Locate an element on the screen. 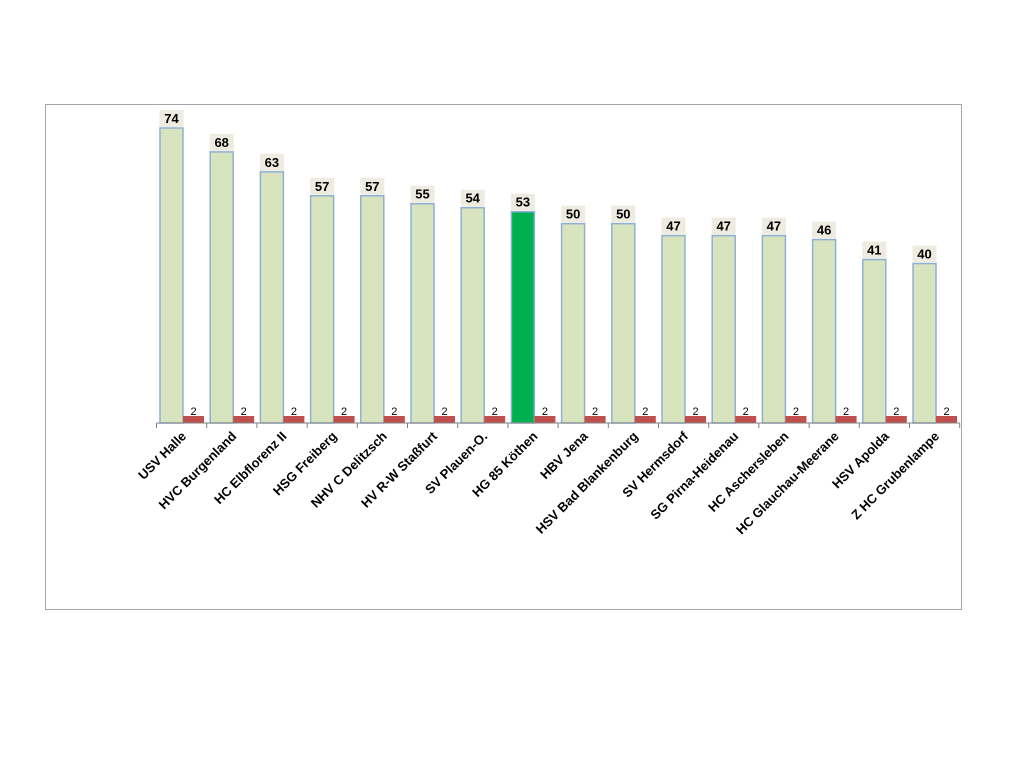 This screenshot has width=1028, height=768. category-label: Z HC Grubenlampe is located at coordinates (895, 476).